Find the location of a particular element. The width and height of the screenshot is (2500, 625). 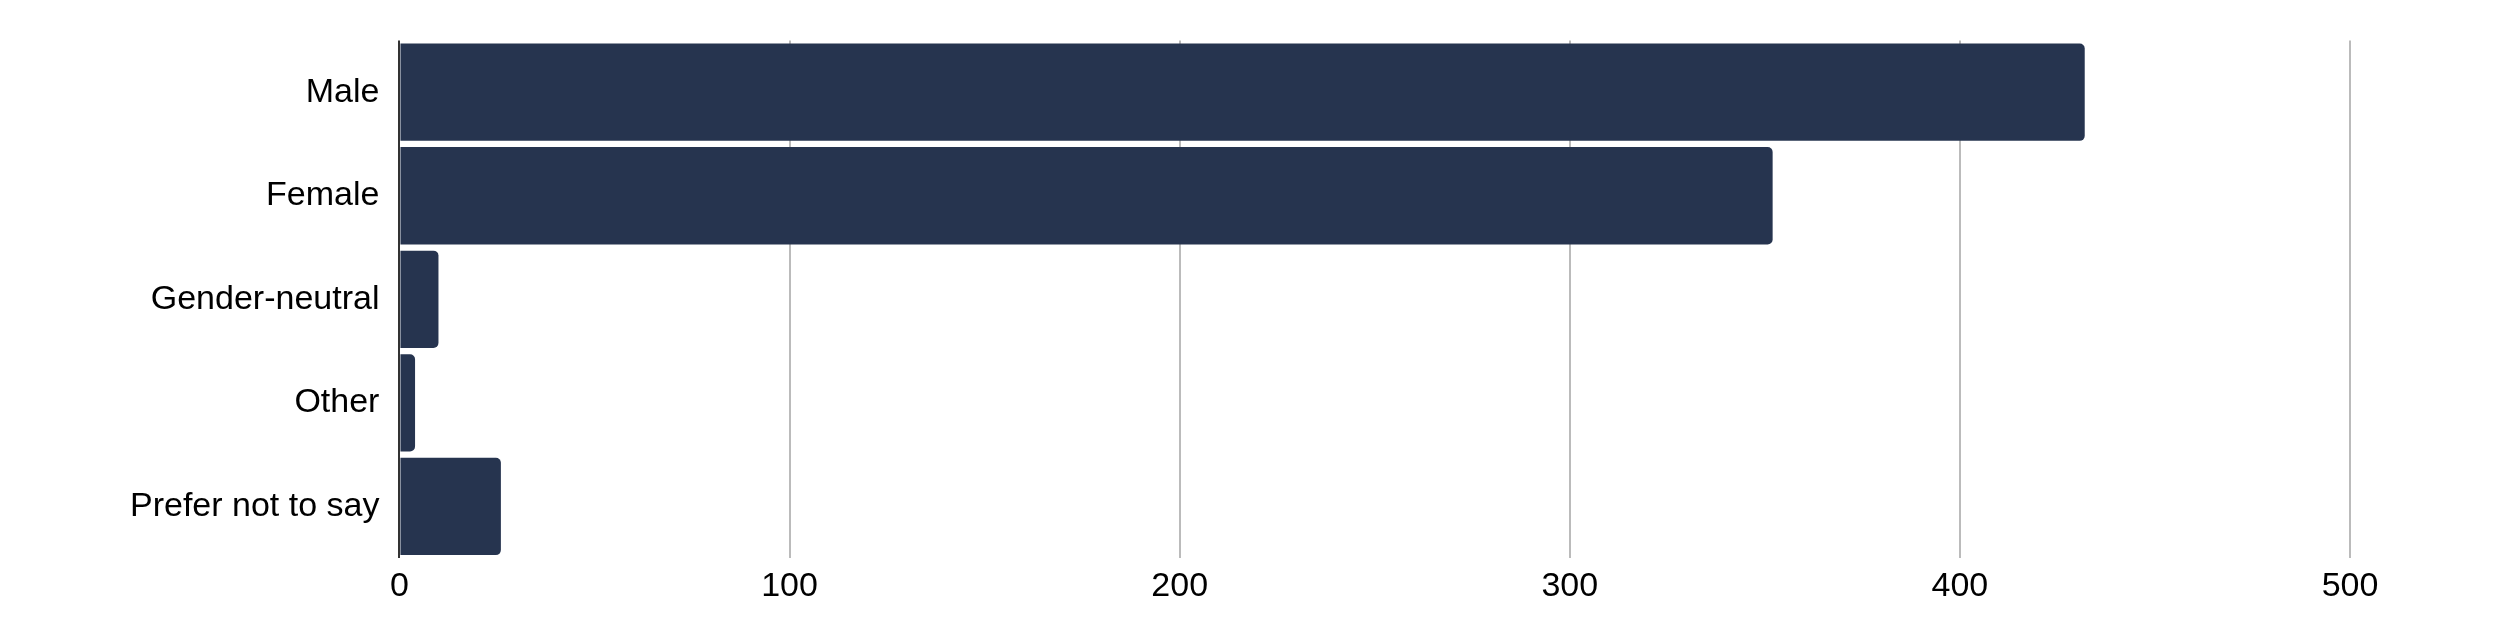

x-tick-label: 0 is located at coordinates (399, 583).